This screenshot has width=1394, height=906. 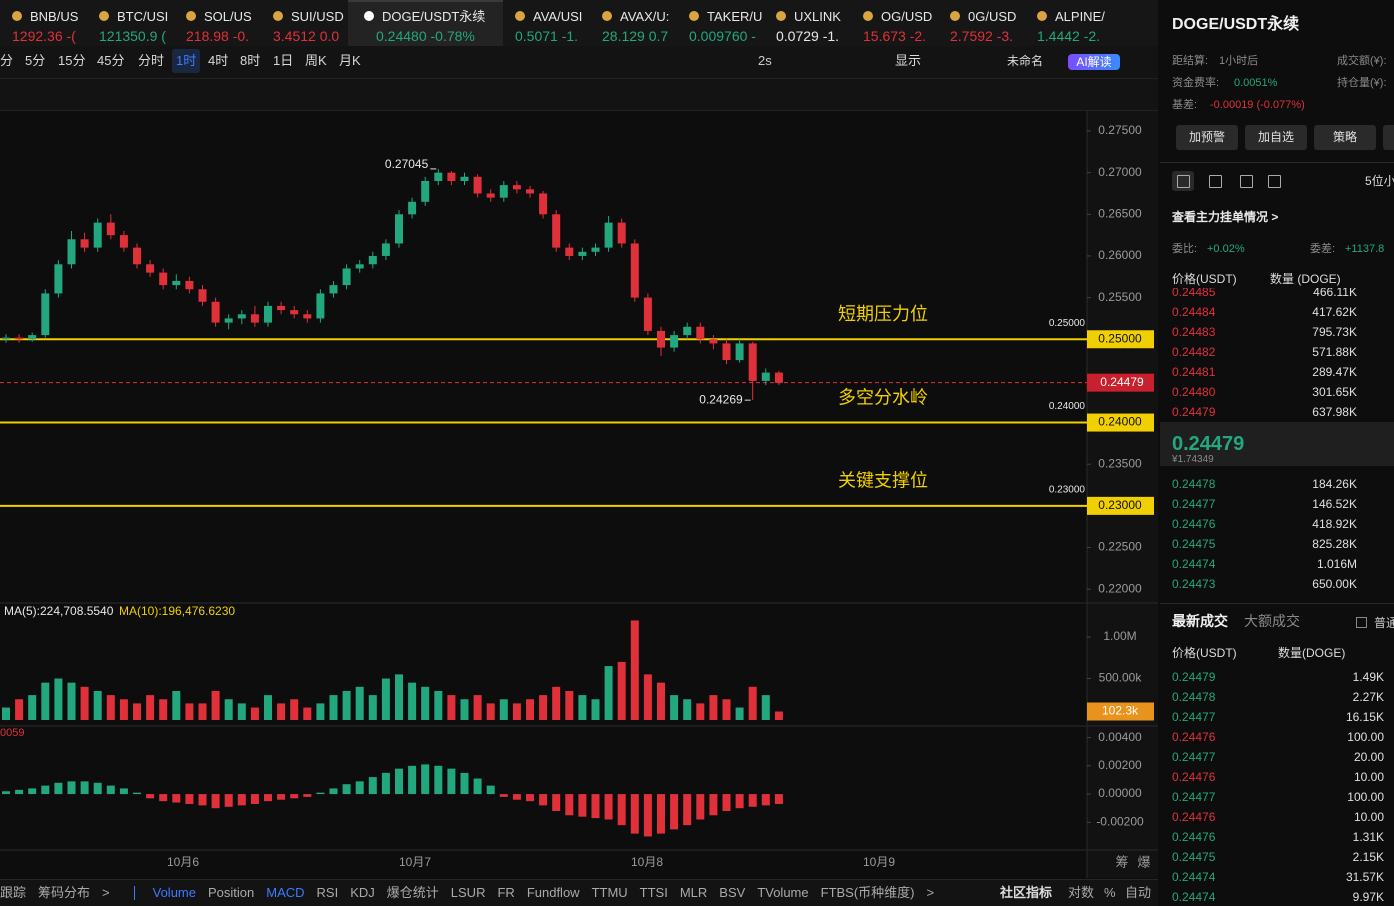 I want to click on panel-button: 加自选, so click(x=1276, y=137).